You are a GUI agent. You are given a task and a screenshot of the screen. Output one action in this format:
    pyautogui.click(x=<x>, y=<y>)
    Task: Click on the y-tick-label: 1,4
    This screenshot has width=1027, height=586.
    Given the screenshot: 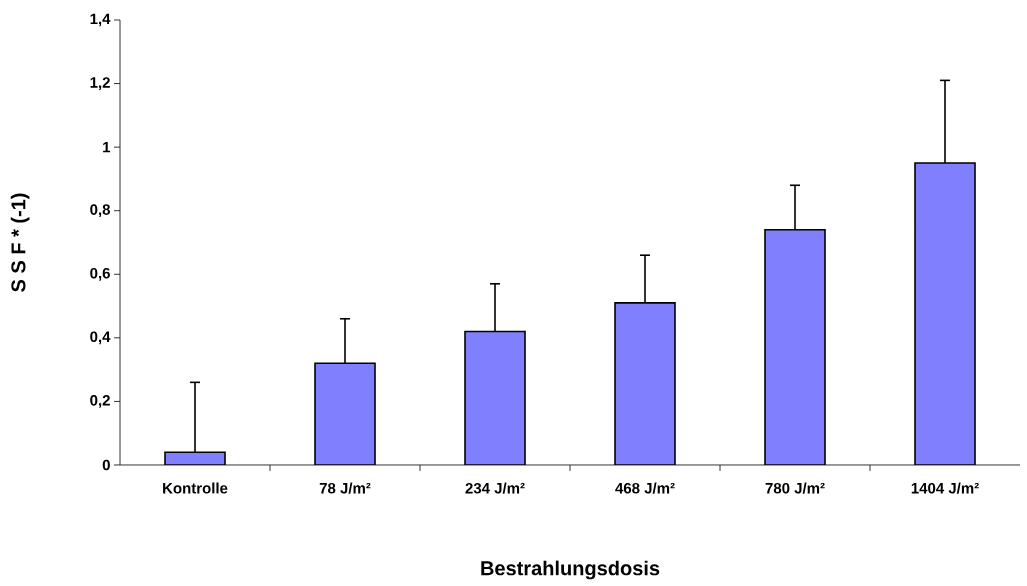 What is the action you would take?
    pyautogui.click(x=100, y=20)
    